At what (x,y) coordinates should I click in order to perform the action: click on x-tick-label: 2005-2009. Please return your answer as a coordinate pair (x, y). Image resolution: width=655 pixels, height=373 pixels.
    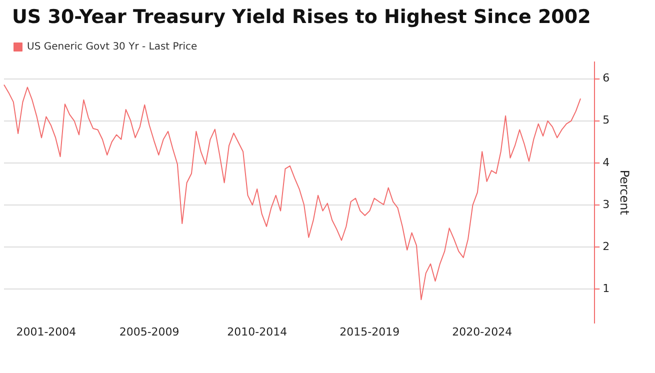
    Looking at the image, I should click on (149, 331).